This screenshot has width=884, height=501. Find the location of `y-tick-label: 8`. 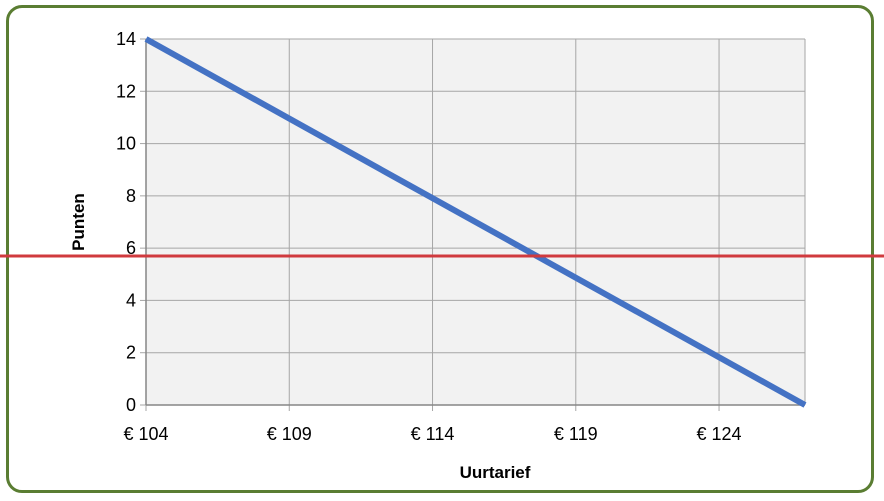

y-tick-label: 8 is located at coordinates (131, 196).